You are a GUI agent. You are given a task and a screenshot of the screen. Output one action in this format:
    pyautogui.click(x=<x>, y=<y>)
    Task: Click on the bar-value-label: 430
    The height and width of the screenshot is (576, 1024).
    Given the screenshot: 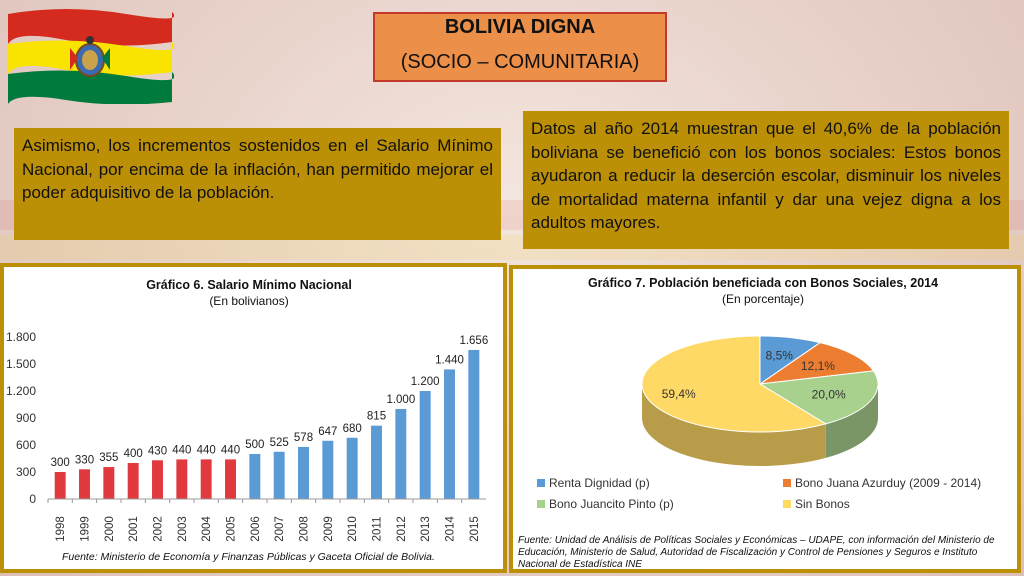 What is the action you would take?
    pyautogui.click(x=157, y=451)
    